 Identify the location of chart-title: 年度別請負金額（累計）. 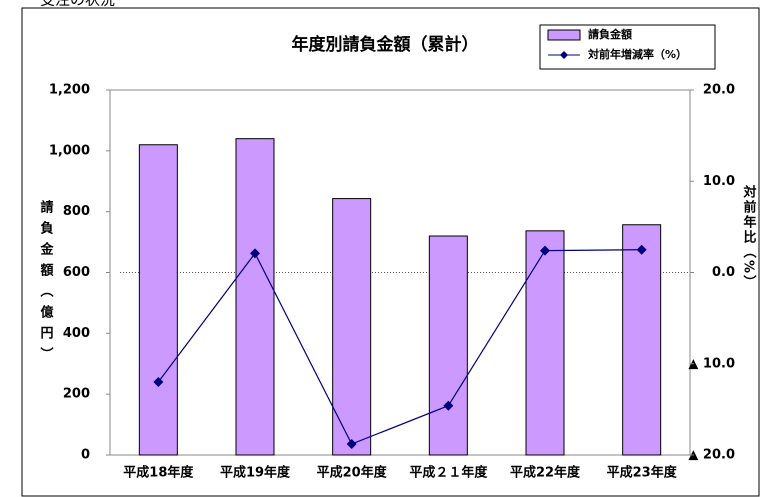
(385, 44).